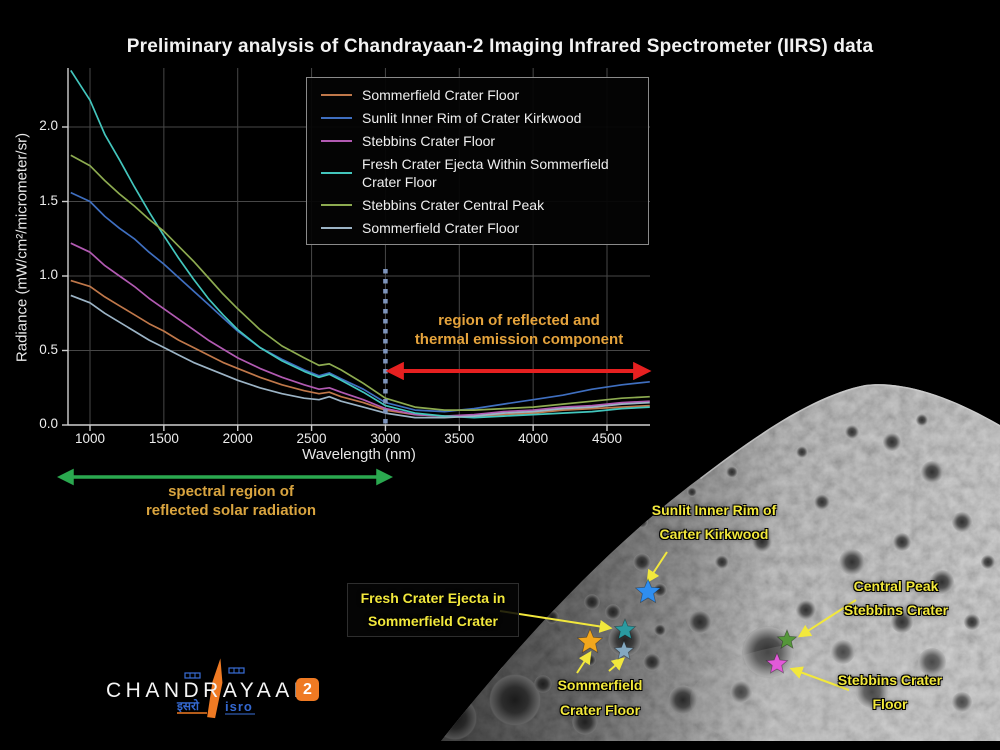  What do you see at coordinates (433, 598) in the screenshot?
I see `moon-label-line: Fresh Crater Ejecta in` at bounding box center [433, 598].